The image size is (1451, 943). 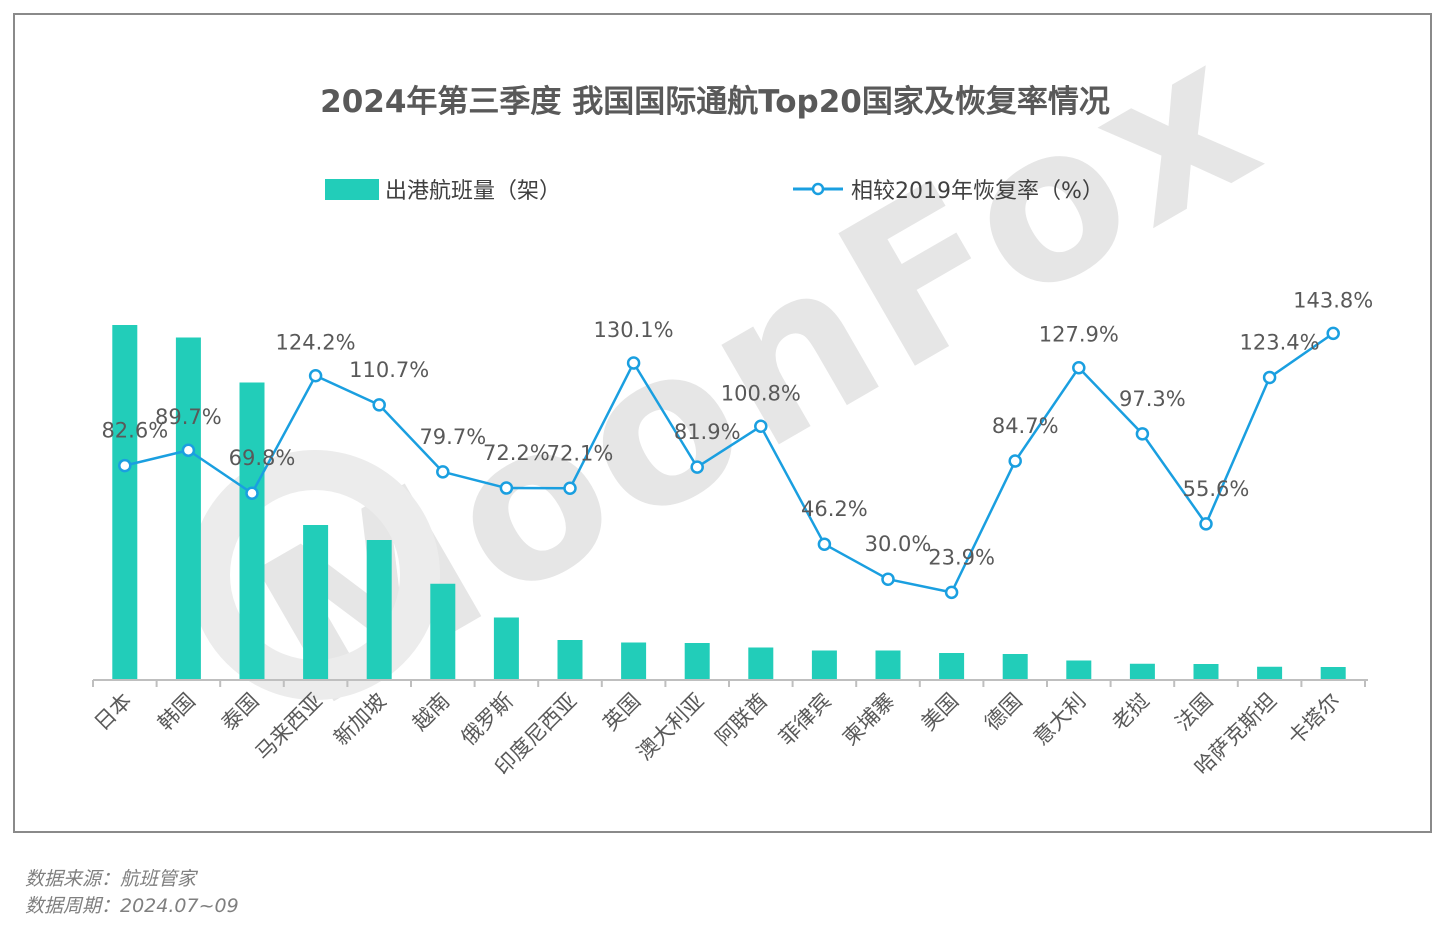 What do you see at coordinates (240, 712) in the screenshot?
I see `category-label-3: 泰国` at bounding box center [240, 712].